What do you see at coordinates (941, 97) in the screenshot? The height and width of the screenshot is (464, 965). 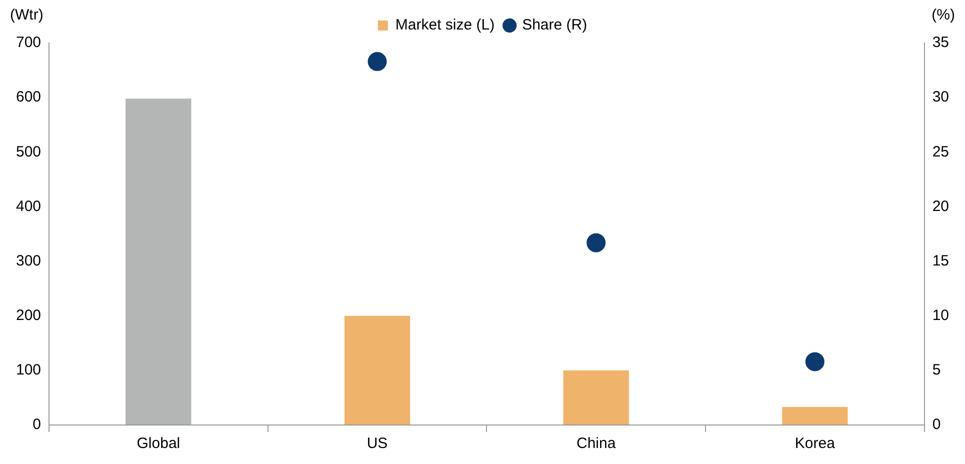 I see `y2-tick-label: 30` at bounding box center [941, 97].